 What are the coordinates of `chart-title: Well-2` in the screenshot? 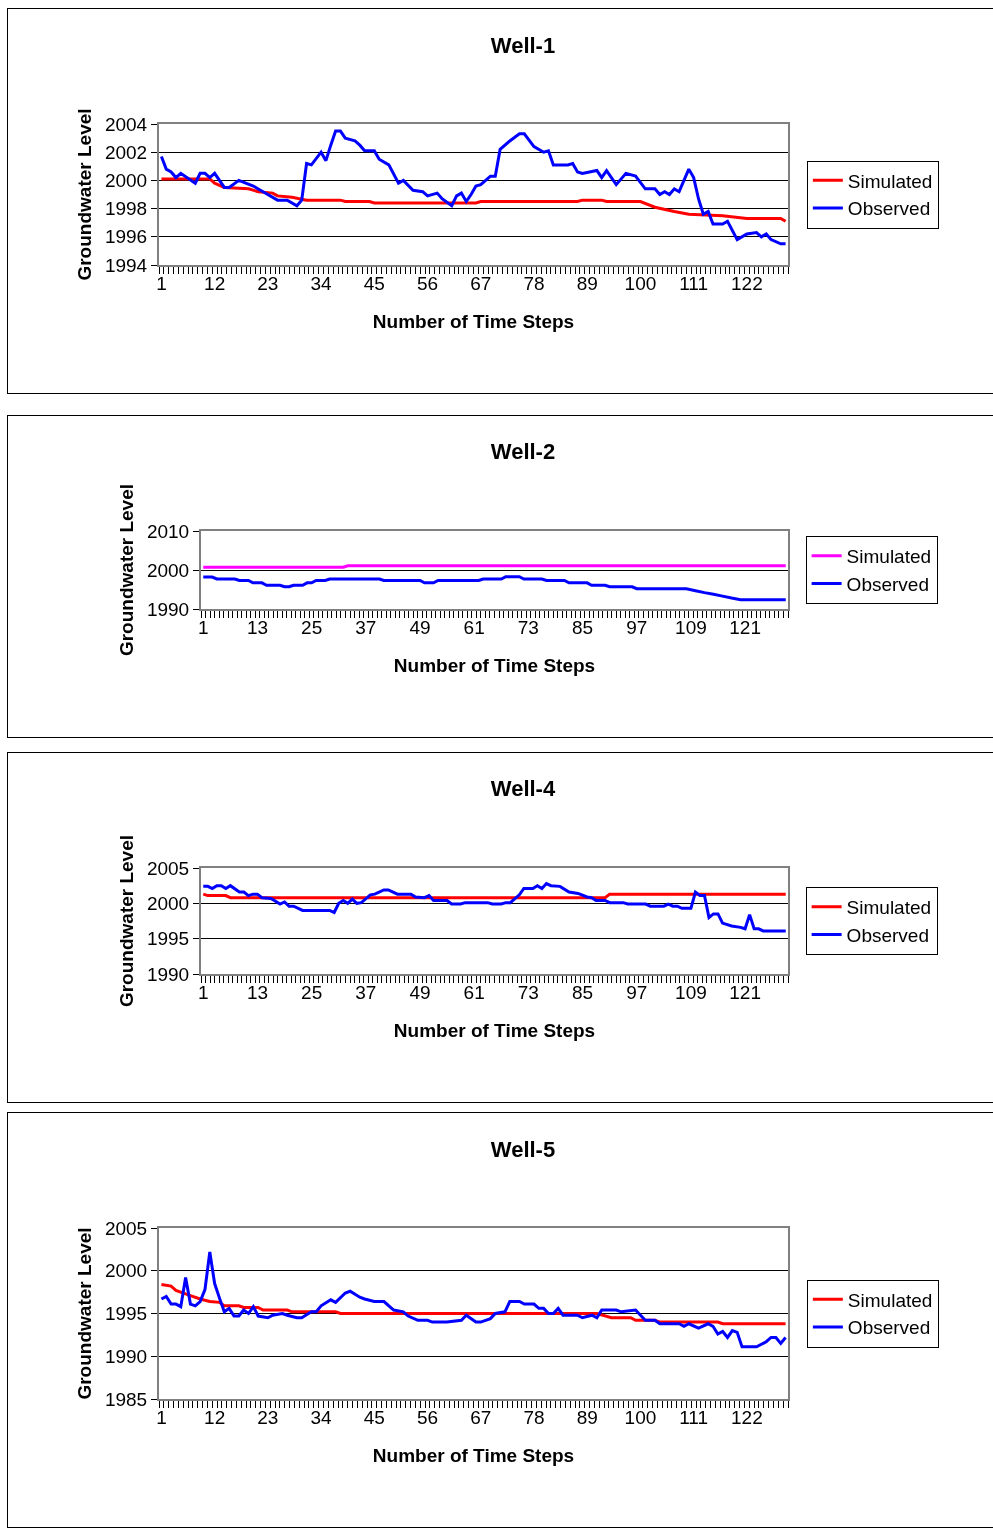 It's located at (523, 452).